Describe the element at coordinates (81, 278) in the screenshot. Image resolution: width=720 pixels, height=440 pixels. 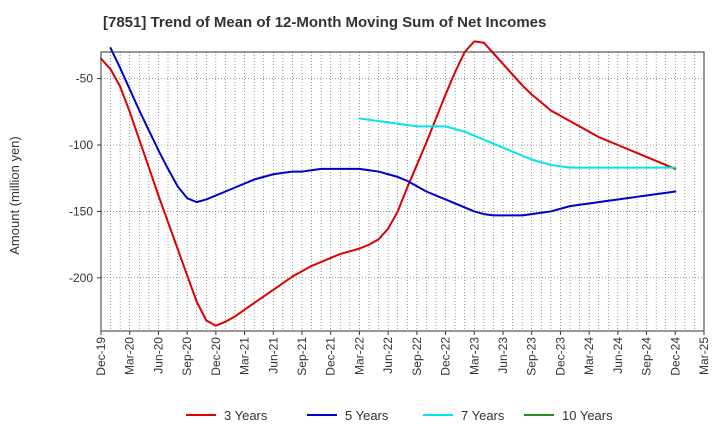
I see `y-tick-label: -200` at that location.